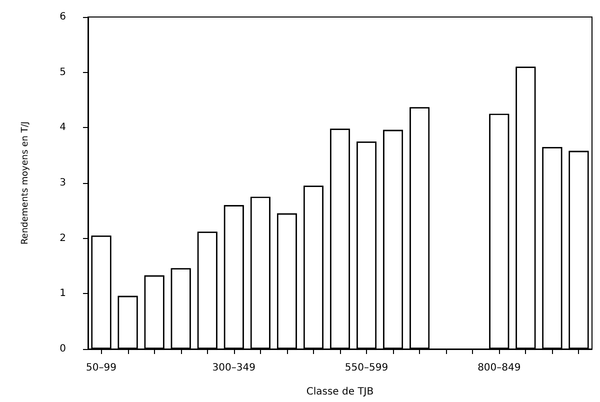  I want to click on x-tick-label: 550–599, so click(366, 368).